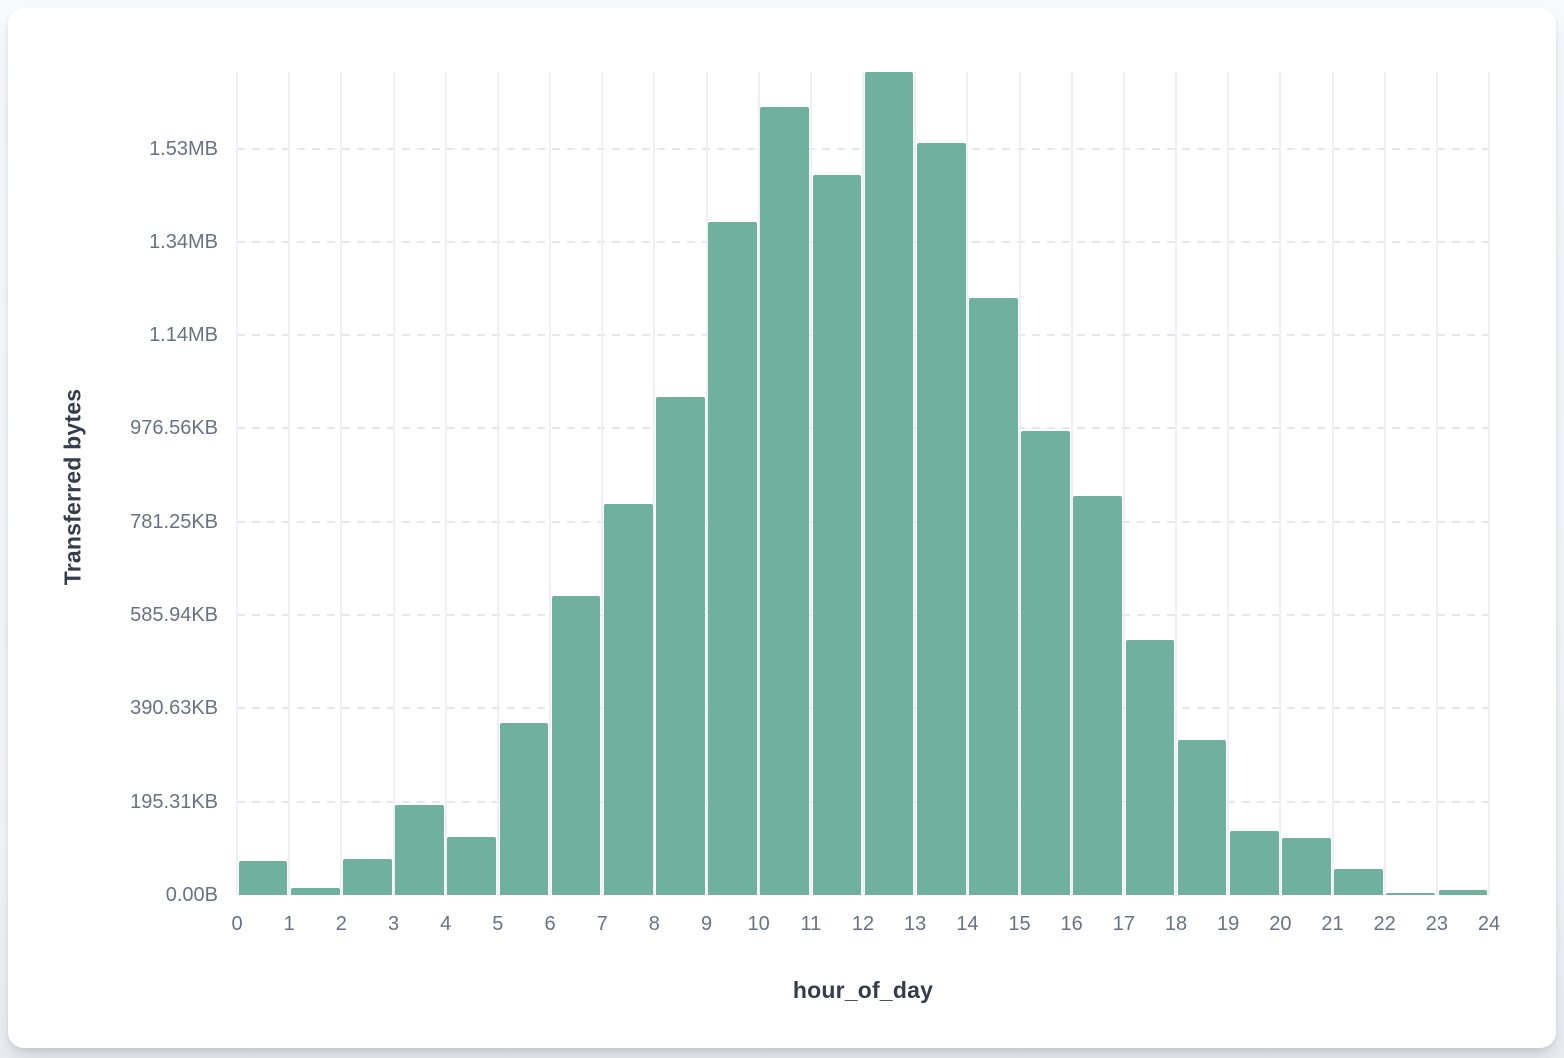 The height and width of the screenshot is (1058, 1564). What do you see at coordinates (1332, 924) in the screenshot?
I see `x-tick-label: 21` at bounding box center [1332, 924].